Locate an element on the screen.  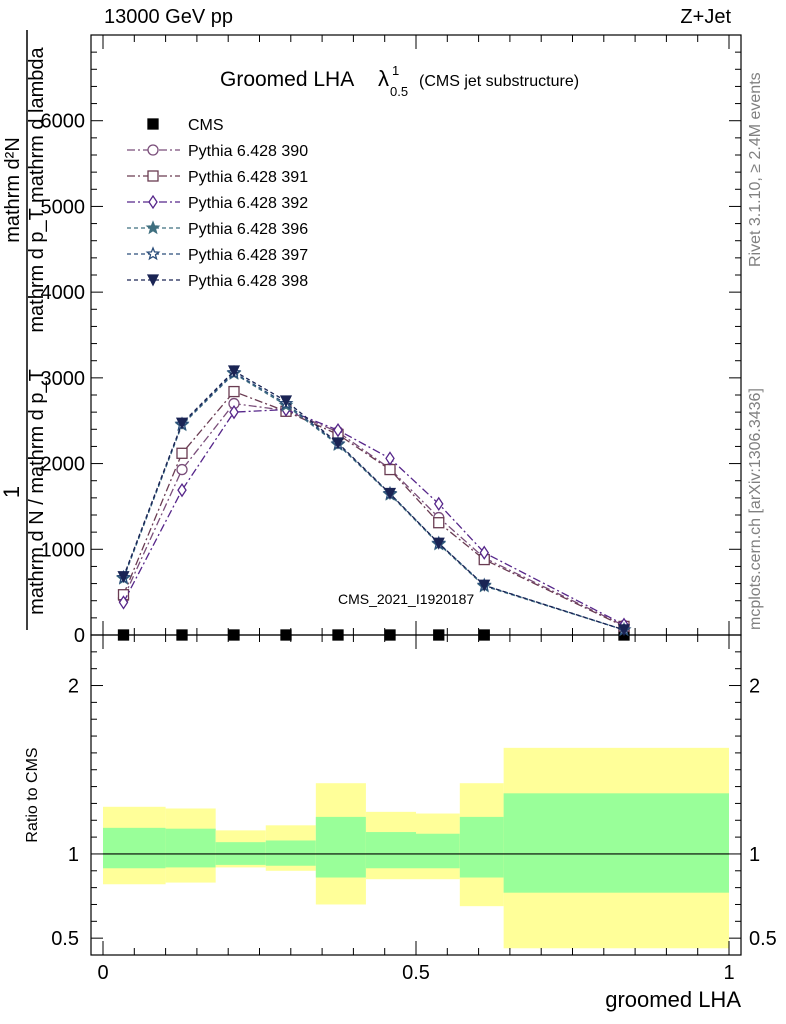
legend-entry-1: Pythia 6.428 390 is located at coordinates (217, 151).